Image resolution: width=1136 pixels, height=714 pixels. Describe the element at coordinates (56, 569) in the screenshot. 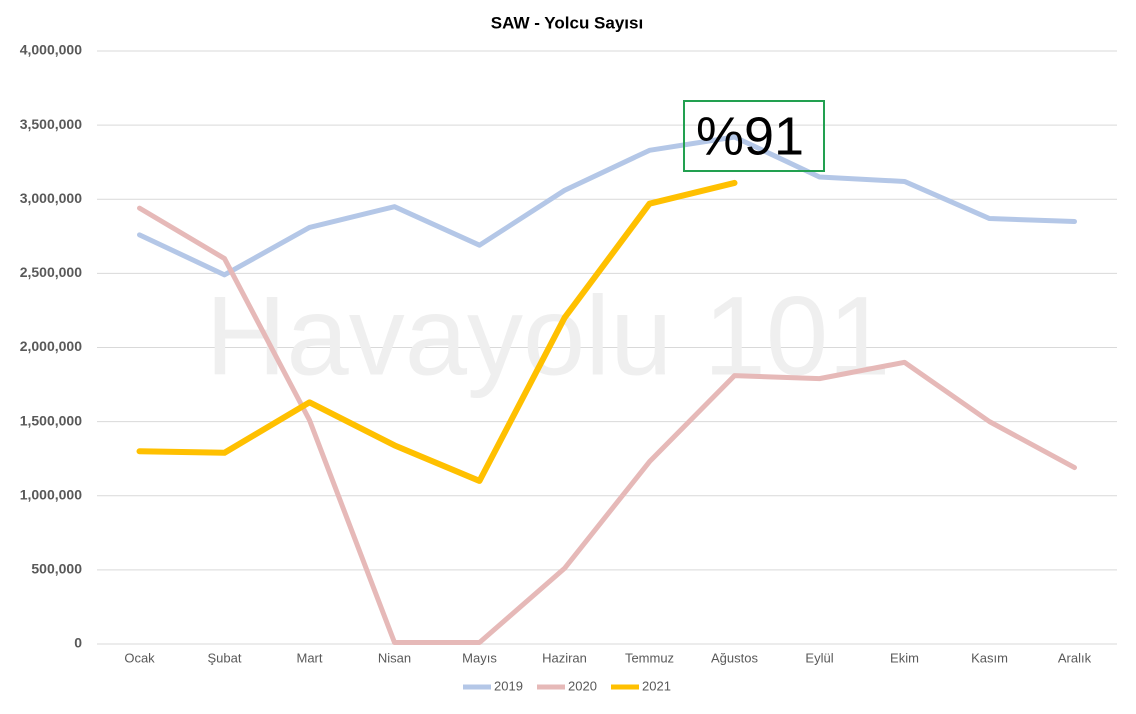

I see `y-tick-label: 500,000` at that location.